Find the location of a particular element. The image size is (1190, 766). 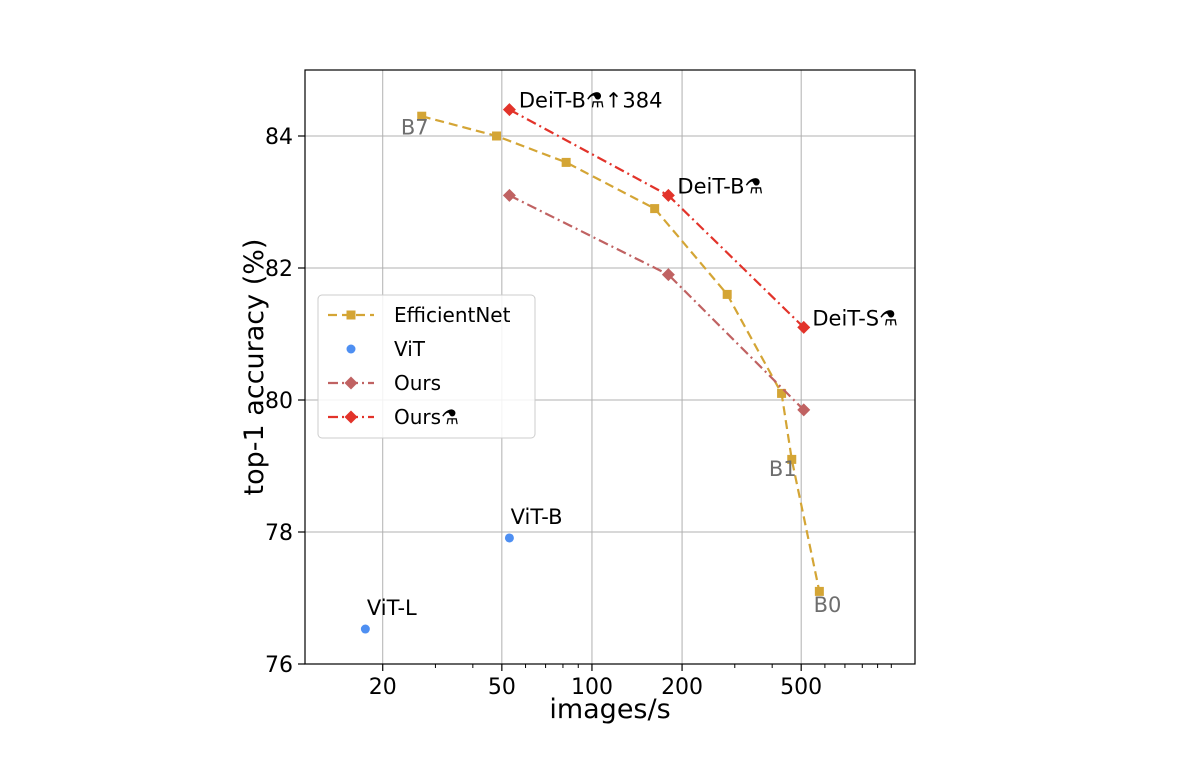

series-line is located at coordinates (656, 302).